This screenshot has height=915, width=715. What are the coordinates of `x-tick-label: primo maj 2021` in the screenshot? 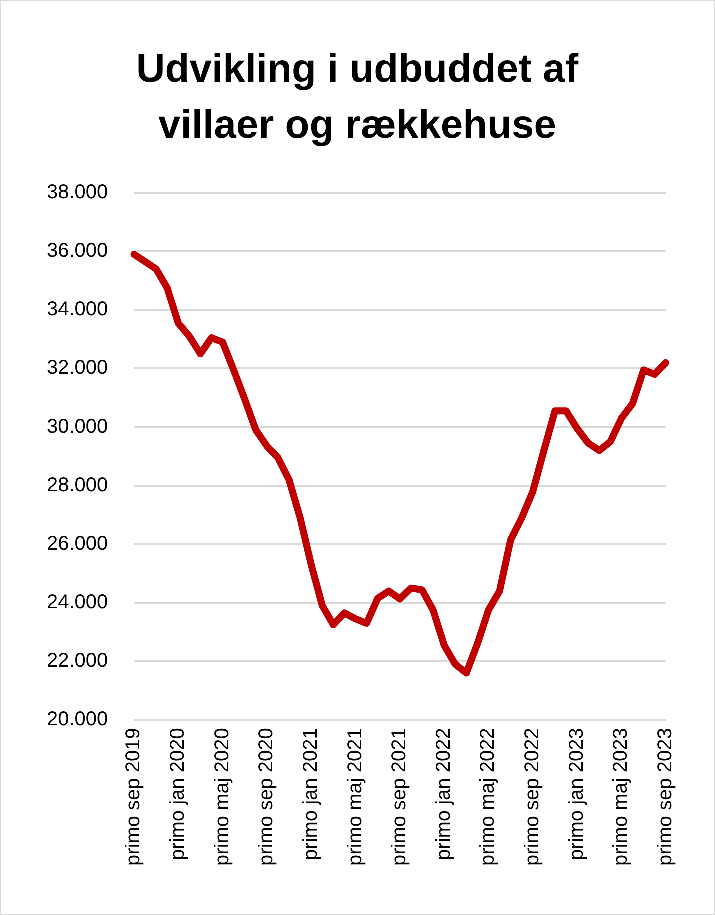 It's located at (355, 797).